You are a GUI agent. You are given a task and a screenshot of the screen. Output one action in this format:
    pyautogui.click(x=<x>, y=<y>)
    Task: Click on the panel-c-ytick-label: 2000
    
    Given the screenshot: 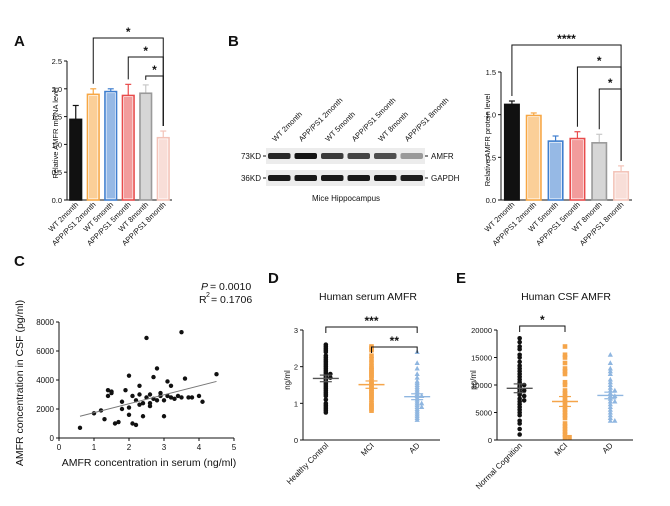 What is the action you would take?
    pyautogui.click(x=45, y=409)
    